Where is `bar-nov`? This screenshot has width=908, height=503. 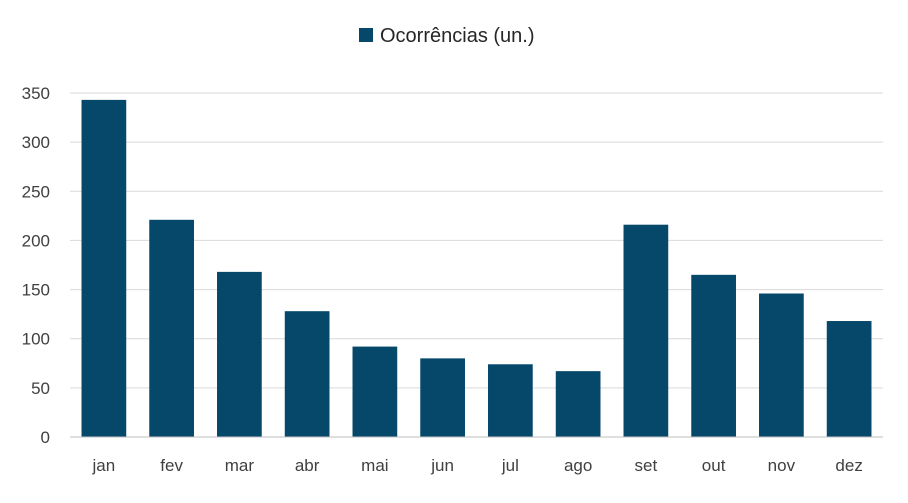
bar-nov is located at coordinates (781, 365).